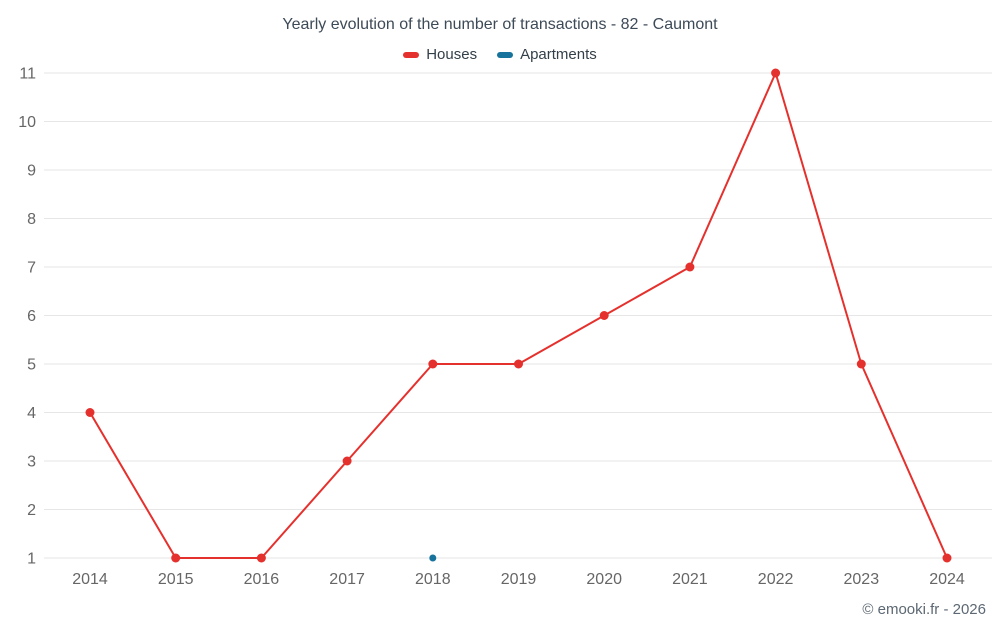 This screenshot has height=625, width=1000. What do you see at coordinates (347, 461) in the screenshot?
I see `houses-point-2017` at bounding box center [347, 461].